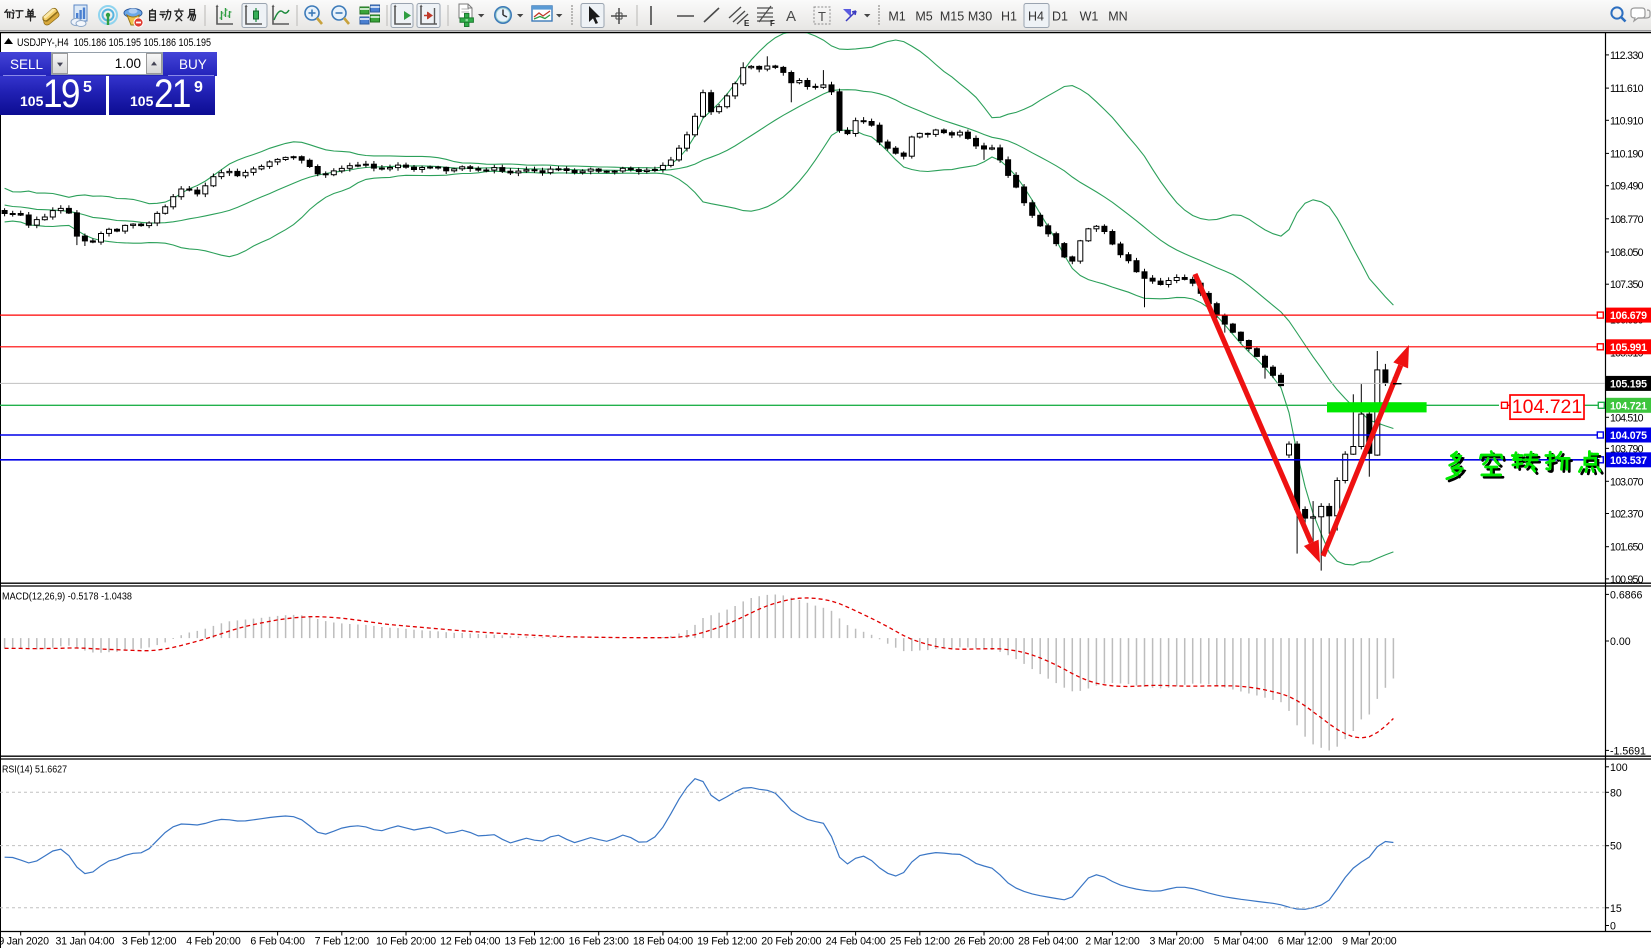 The height and width of the screenshot is (948, 1651). I want to click on svg-text: -1.5691, so click(1628, 751).